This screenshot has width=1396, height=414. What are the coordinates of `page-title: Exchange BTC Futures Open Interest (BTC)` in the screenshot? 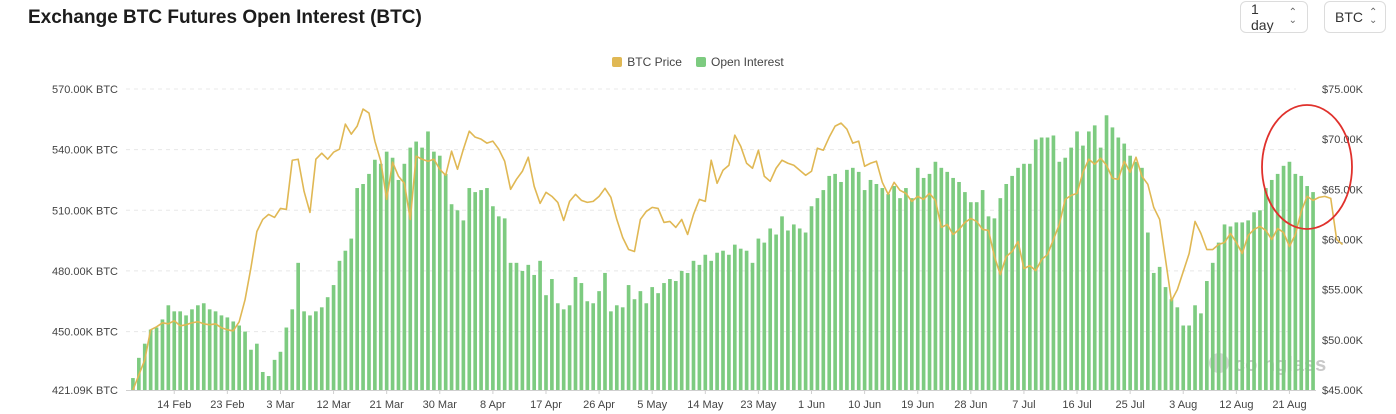 It's located at (225, 17).